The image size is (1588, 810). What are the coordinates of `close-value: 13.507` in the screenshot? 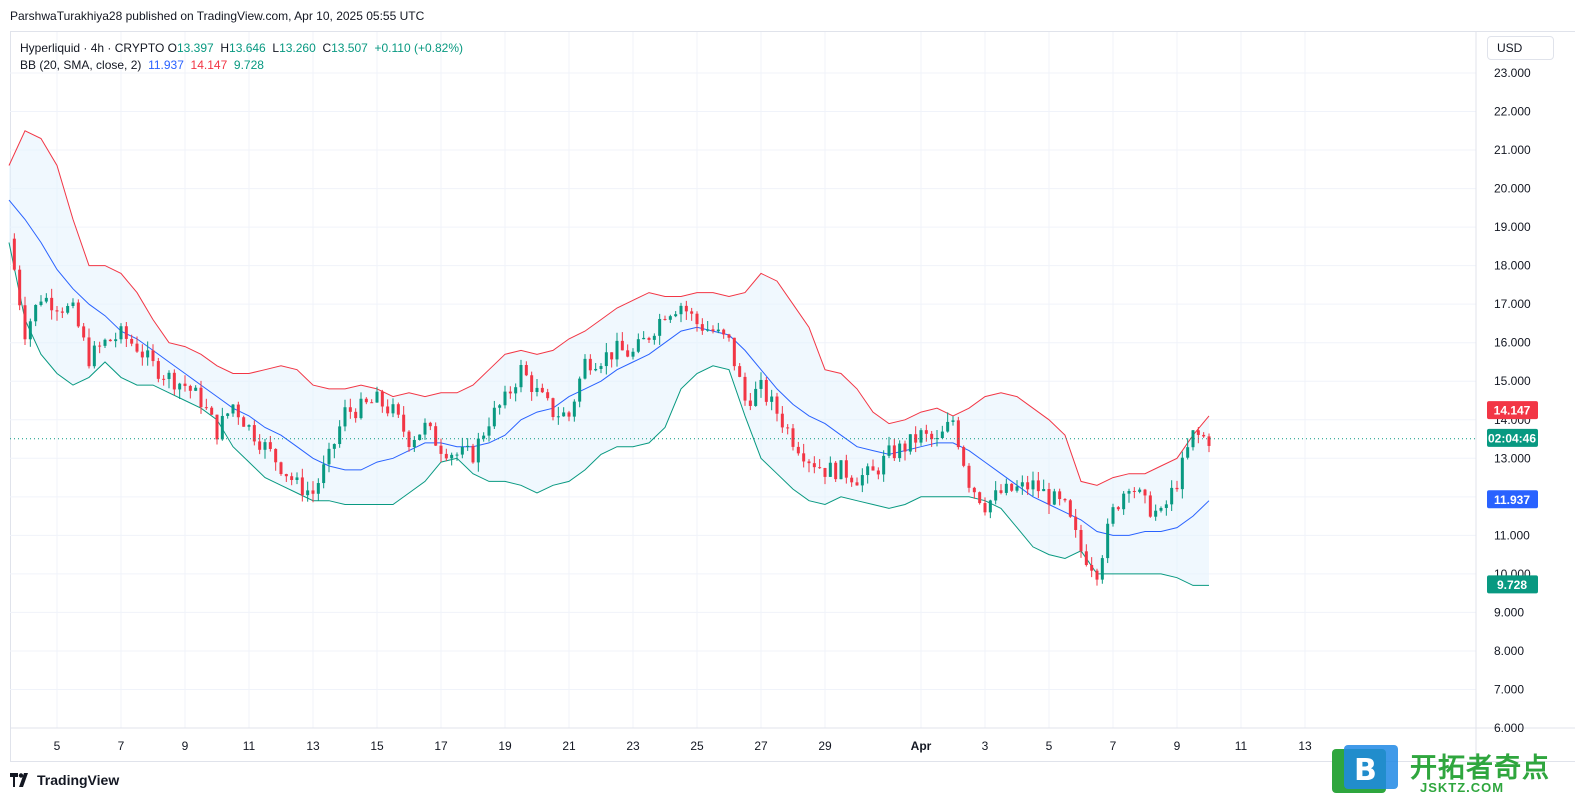 It's located at (349, 48).